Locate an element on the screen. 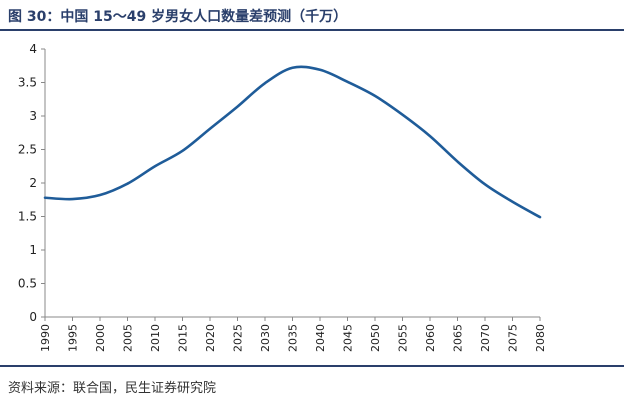 The height and width of the screenshot is (406, 624). x-tick-label: 2015 is located at coordinates (183, 338).